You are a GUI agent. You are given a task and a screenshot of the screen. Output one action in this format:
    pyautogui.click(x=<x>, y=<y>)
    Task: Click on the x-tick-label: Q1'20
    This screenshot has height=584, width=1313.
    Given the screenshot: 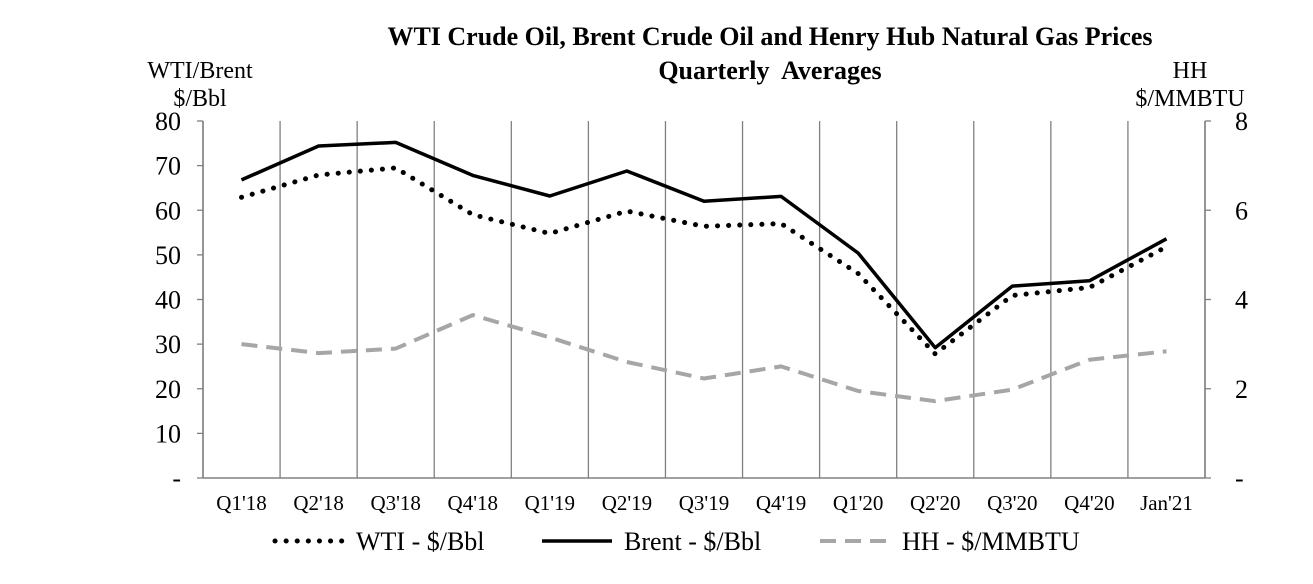 What is the action you would take?
    pyautogui.click(x=858, y=503)
    